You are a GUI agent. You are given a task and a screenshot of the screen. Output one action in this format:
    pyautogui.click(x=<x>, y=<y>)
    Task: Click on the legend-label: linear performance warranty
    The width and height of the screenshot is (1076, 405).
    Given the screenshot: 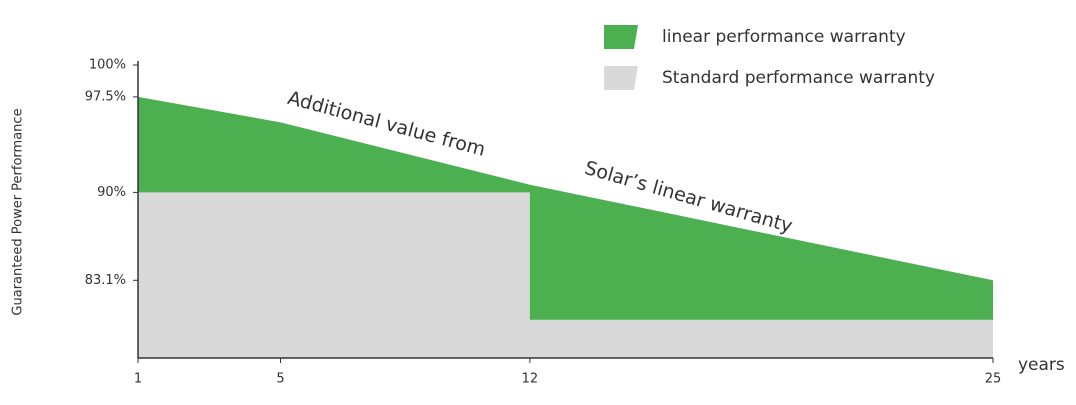 What is the action you would take?
    pyautogui.click(x=784, y=37)
    